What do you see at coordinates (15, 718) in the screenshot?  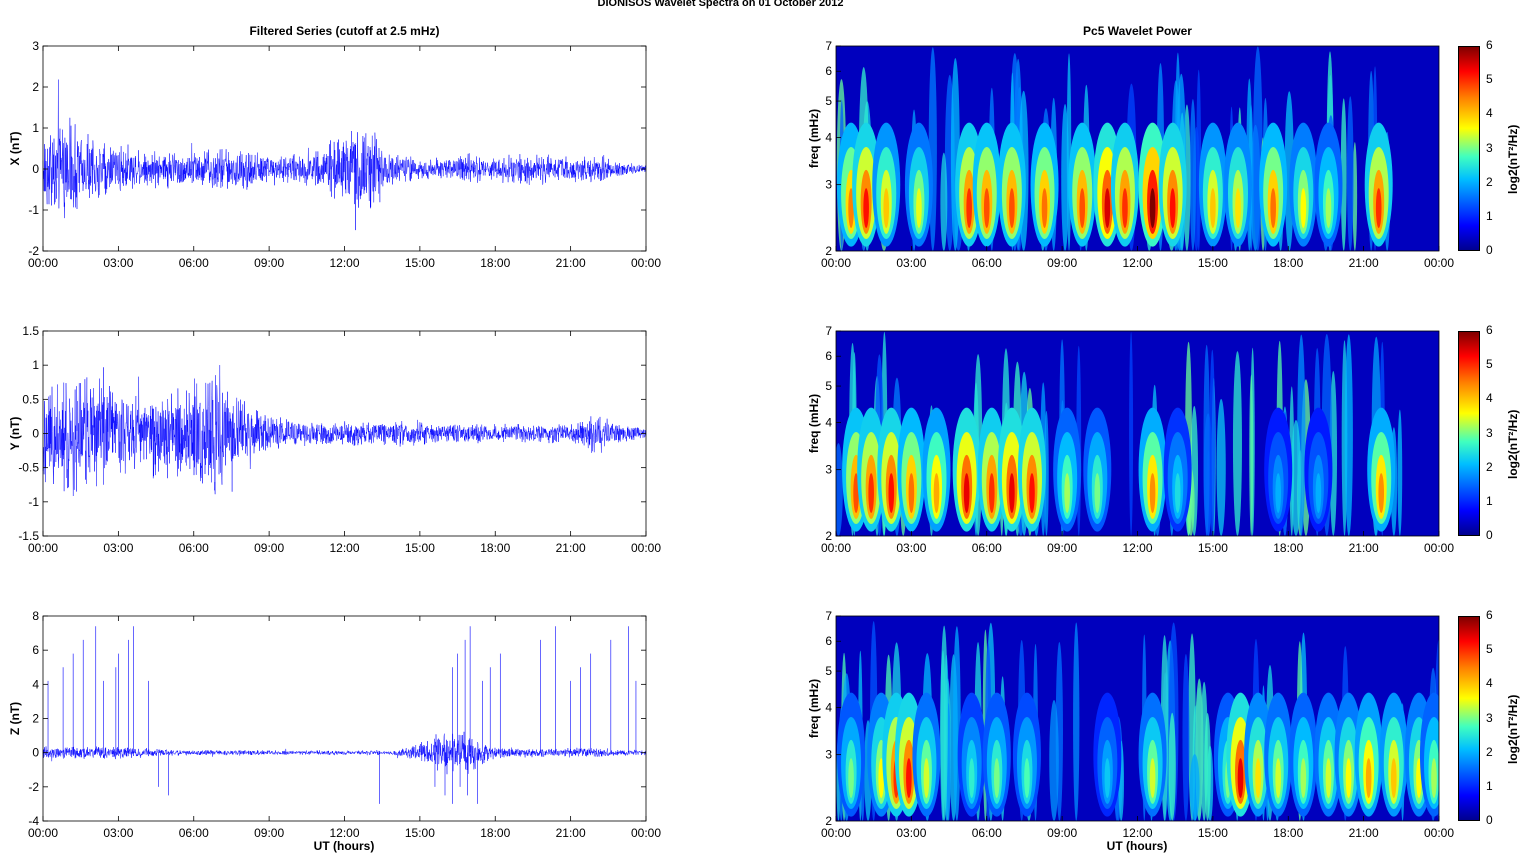 I see `y-axis-label: Z (nT)` at bounding box center [15, 718].